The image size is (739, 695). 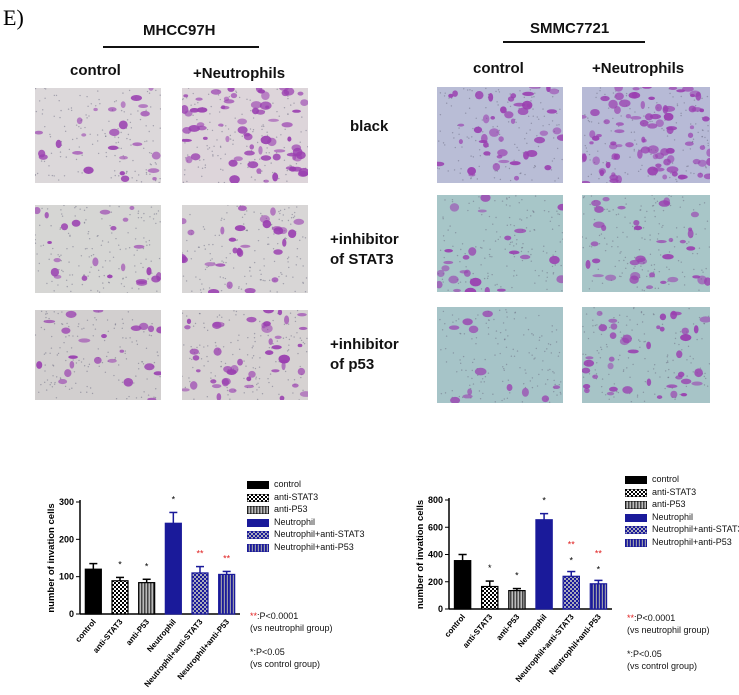 What do you see at coordinates (420, 554) in the screenshot?
I see `y-axis-label: number of invation cells` at bounding box center [420, 554].